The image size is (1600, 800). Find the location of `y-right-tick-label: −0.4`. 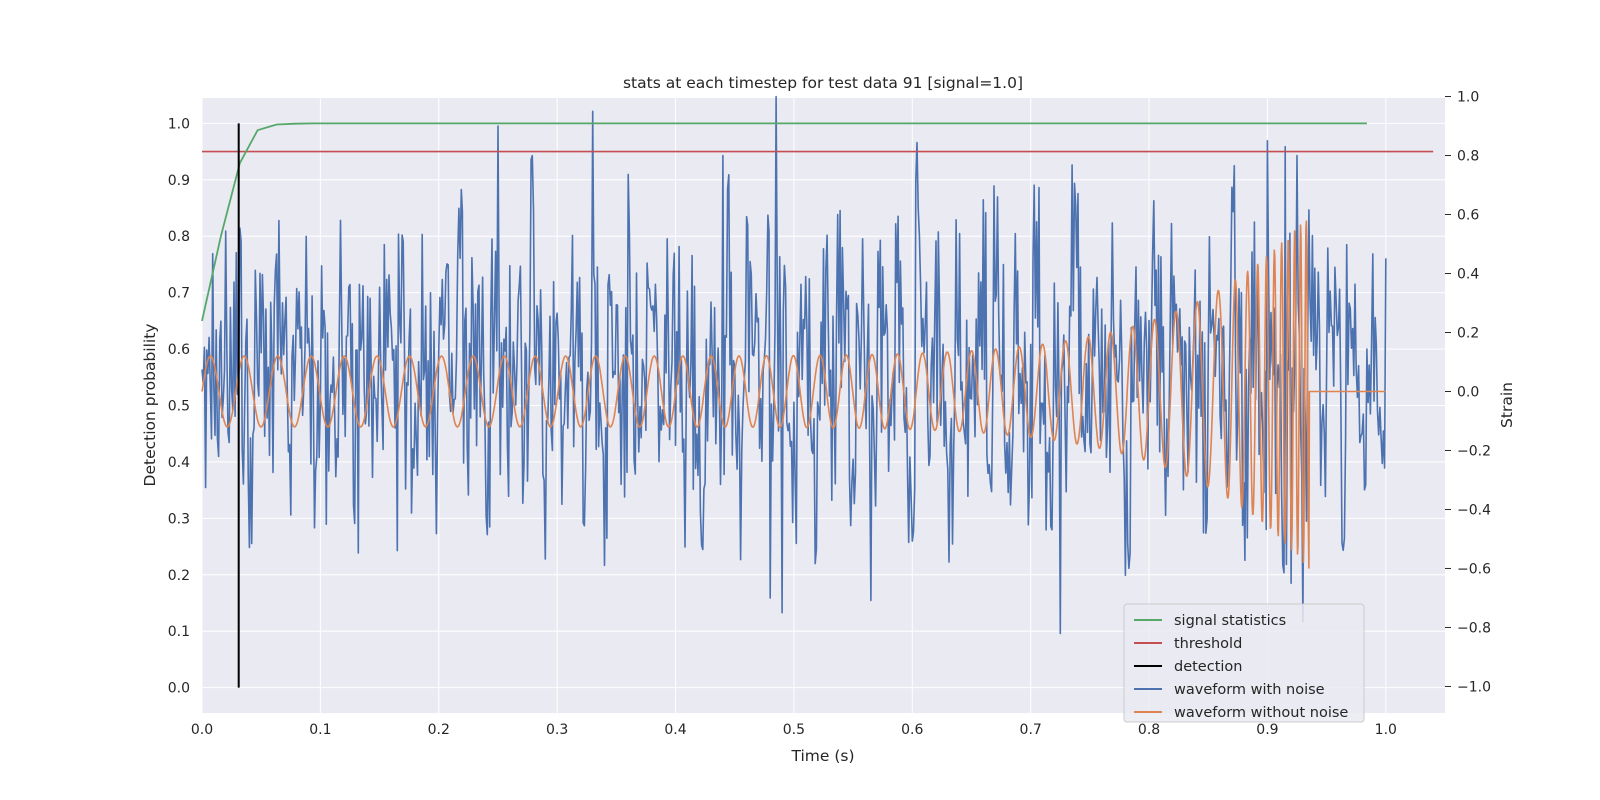

y-right-tick-label: −0.4 is located at coordinates (1474, 510).